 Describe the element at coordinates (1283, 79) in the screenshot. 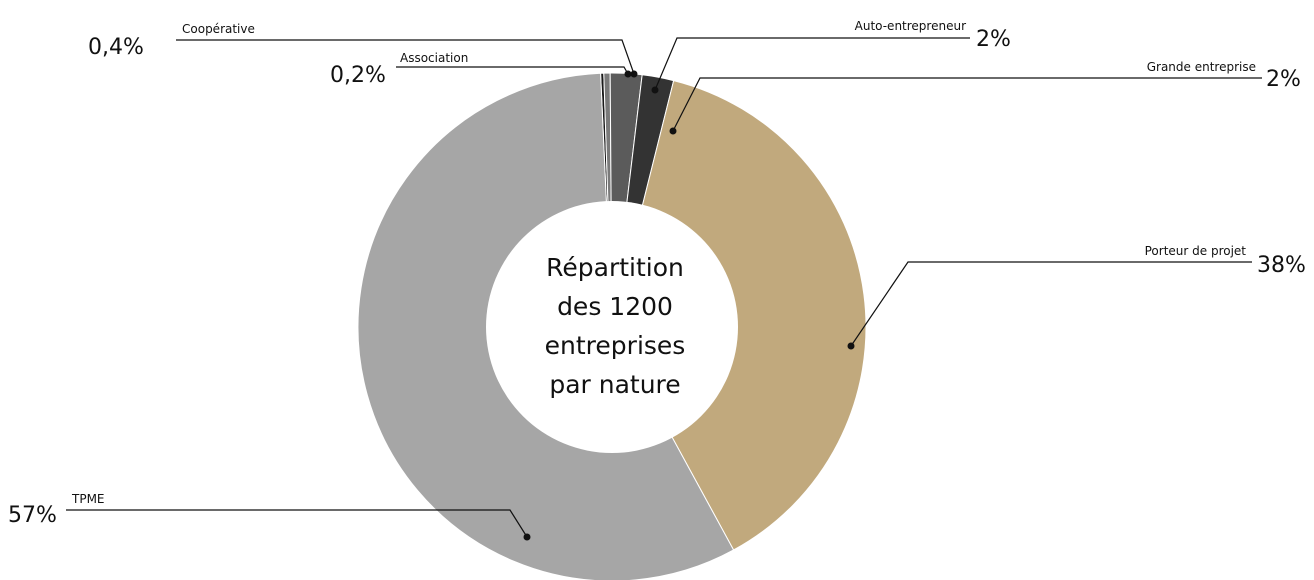

I see `percent-label-grande-entreprise: 2%` at that location.